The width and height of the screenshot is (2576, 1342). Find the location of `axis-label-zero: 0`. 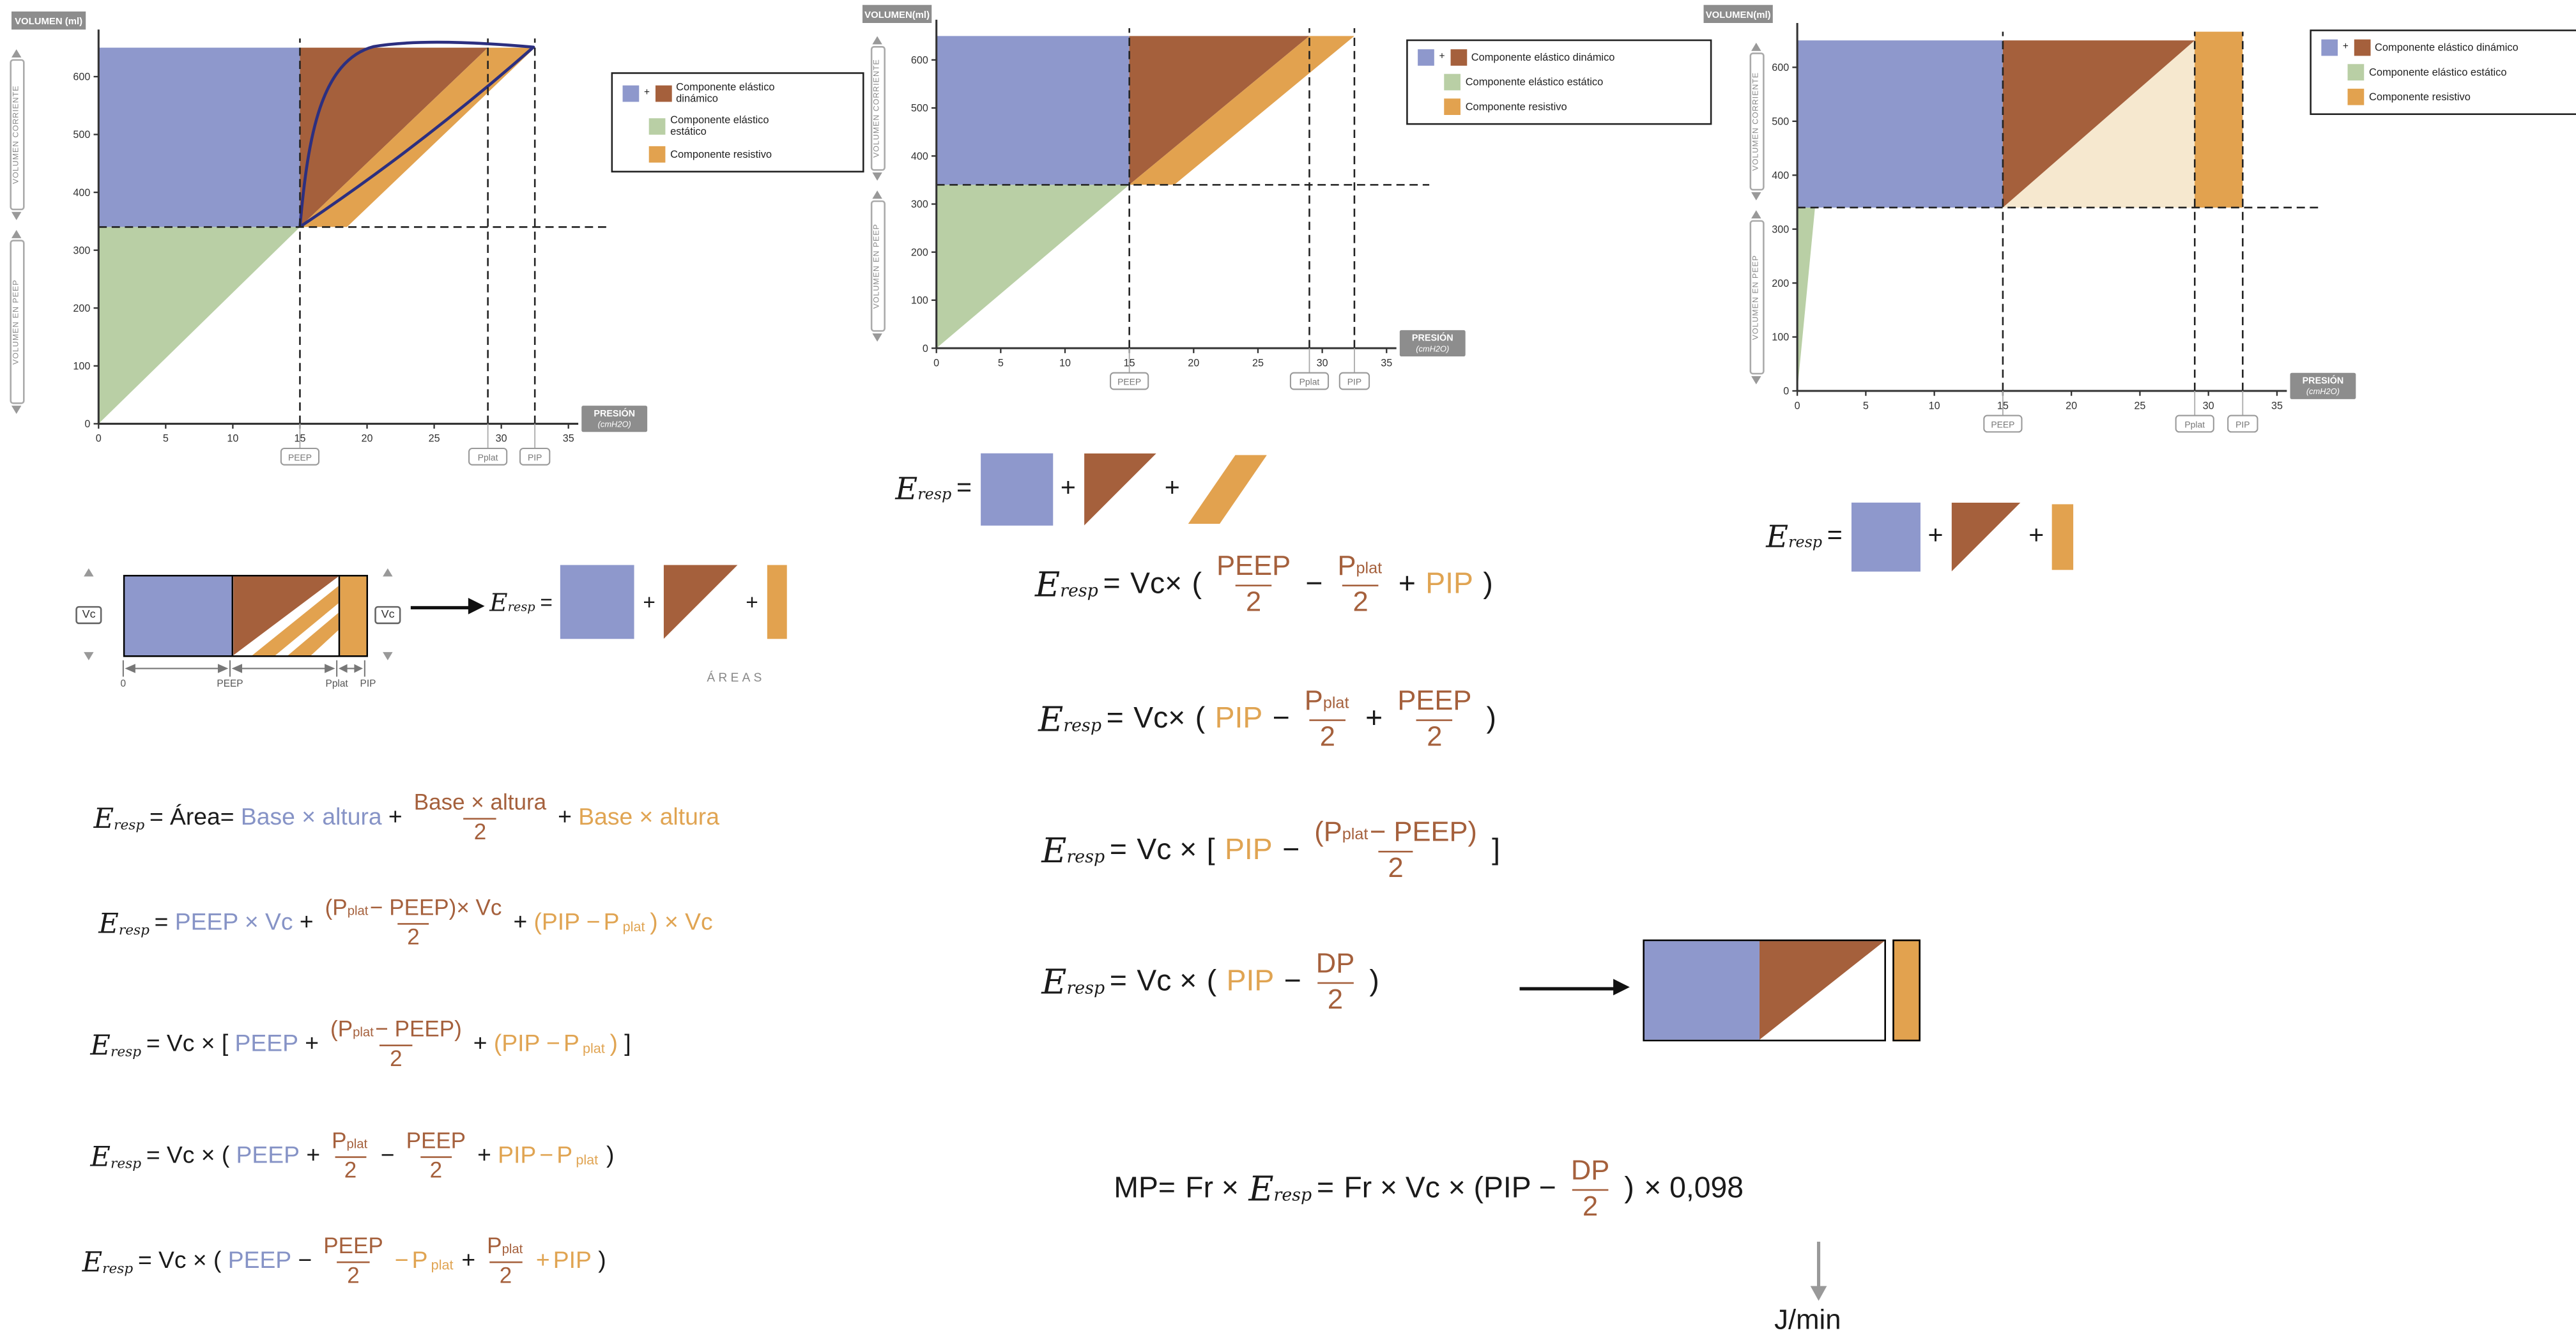

axis-label-zero: 0 is located at coordinates (123, 685).